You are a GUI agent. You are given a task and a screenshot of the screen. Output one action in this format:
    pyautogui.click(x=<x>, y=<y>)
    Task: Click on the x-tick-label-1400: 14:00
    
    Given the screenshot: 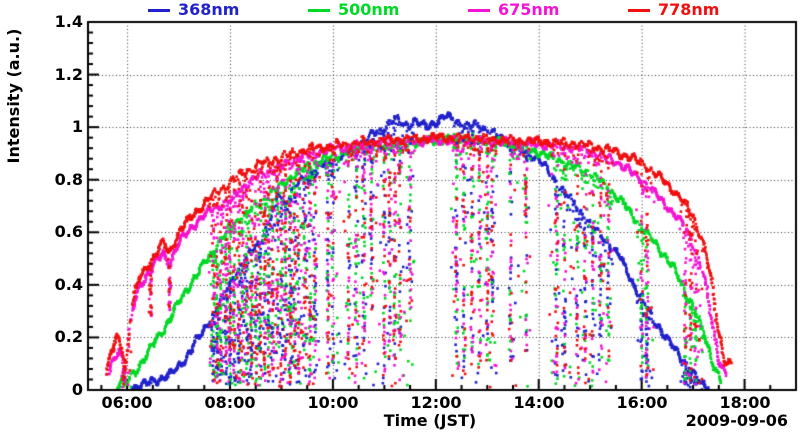 What is the action you would take?
    pyautogui.click(x=539, y=402)
    